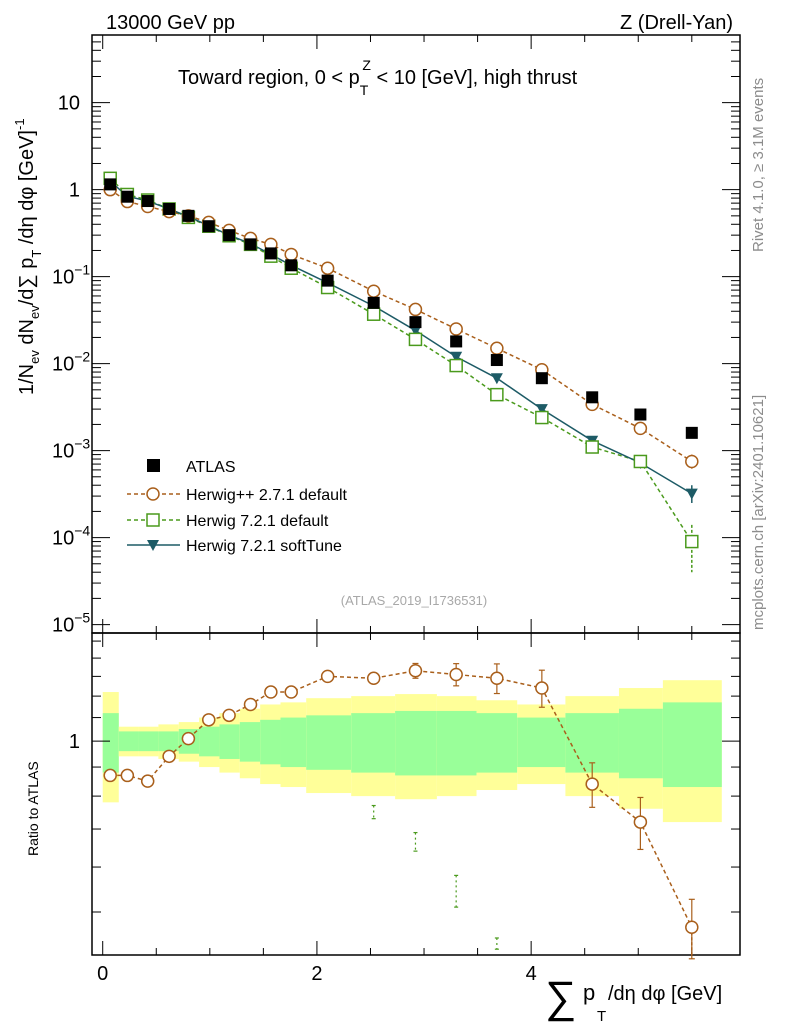  Describe the element at coordinates (34, 312) in the screenshot. I see `ylabel-sub-2: ev` at that location.